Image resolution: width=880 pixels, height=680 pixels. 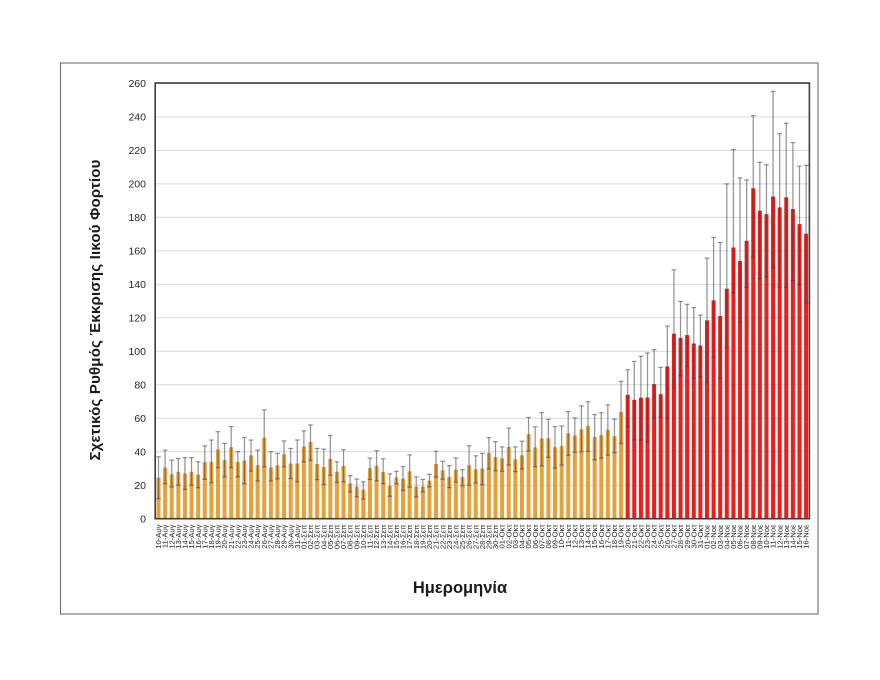 I want to click on svg-text: 08-Οκτ, so click(x=548, y=537).